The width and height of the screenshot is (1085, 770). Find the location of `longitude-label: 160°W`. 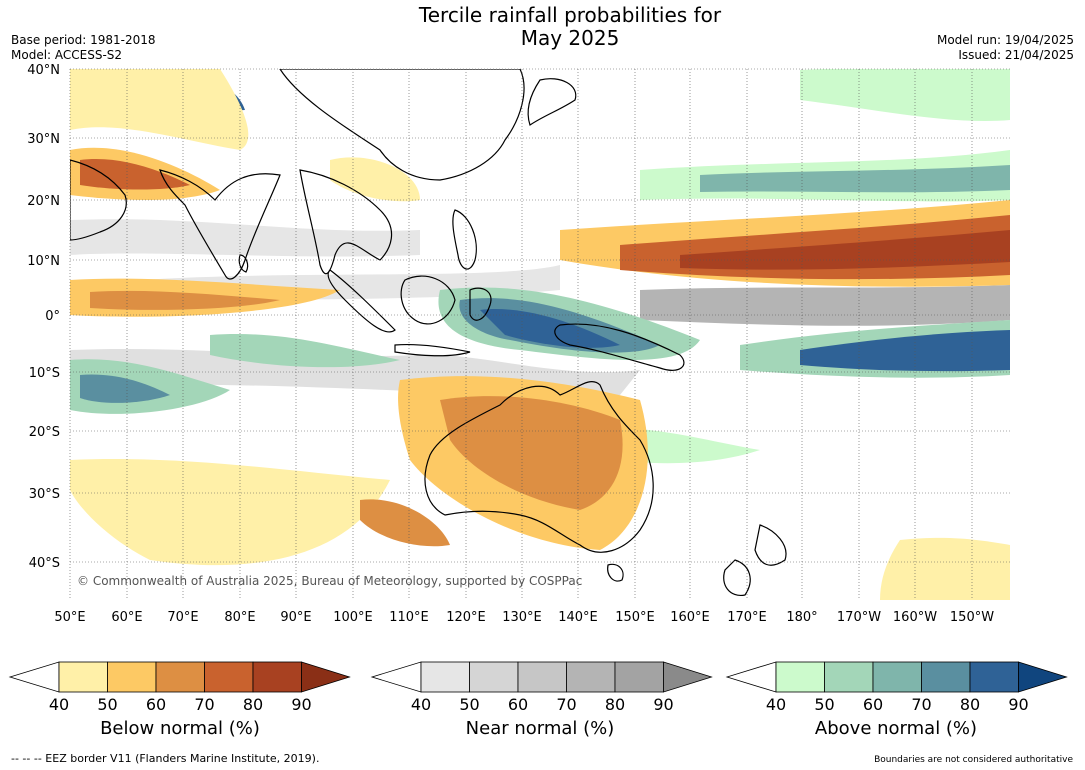

longitude-label: 160°W is located at coordinates (915, 617).